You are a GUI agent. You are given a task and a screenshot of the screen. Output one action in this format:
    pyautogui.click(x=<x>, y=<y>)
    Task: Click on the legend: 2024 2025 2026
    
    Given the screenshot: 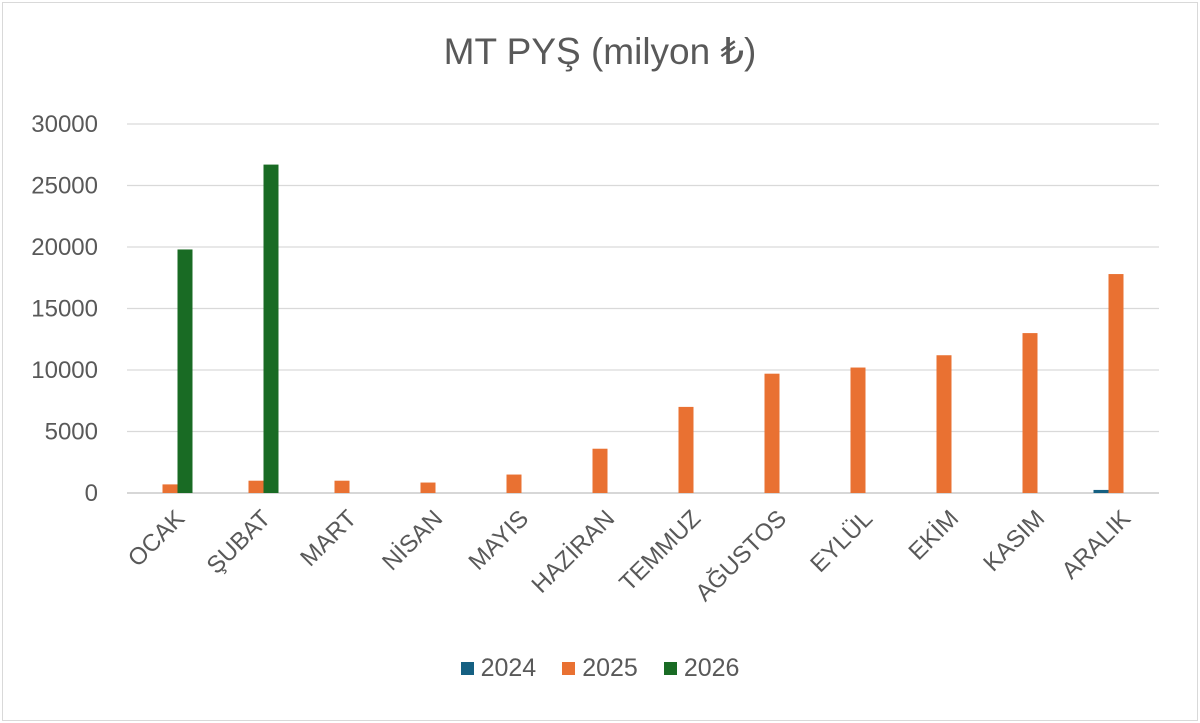 What is the action you would take?
    pyautogui.click(x=600, y=668)
    